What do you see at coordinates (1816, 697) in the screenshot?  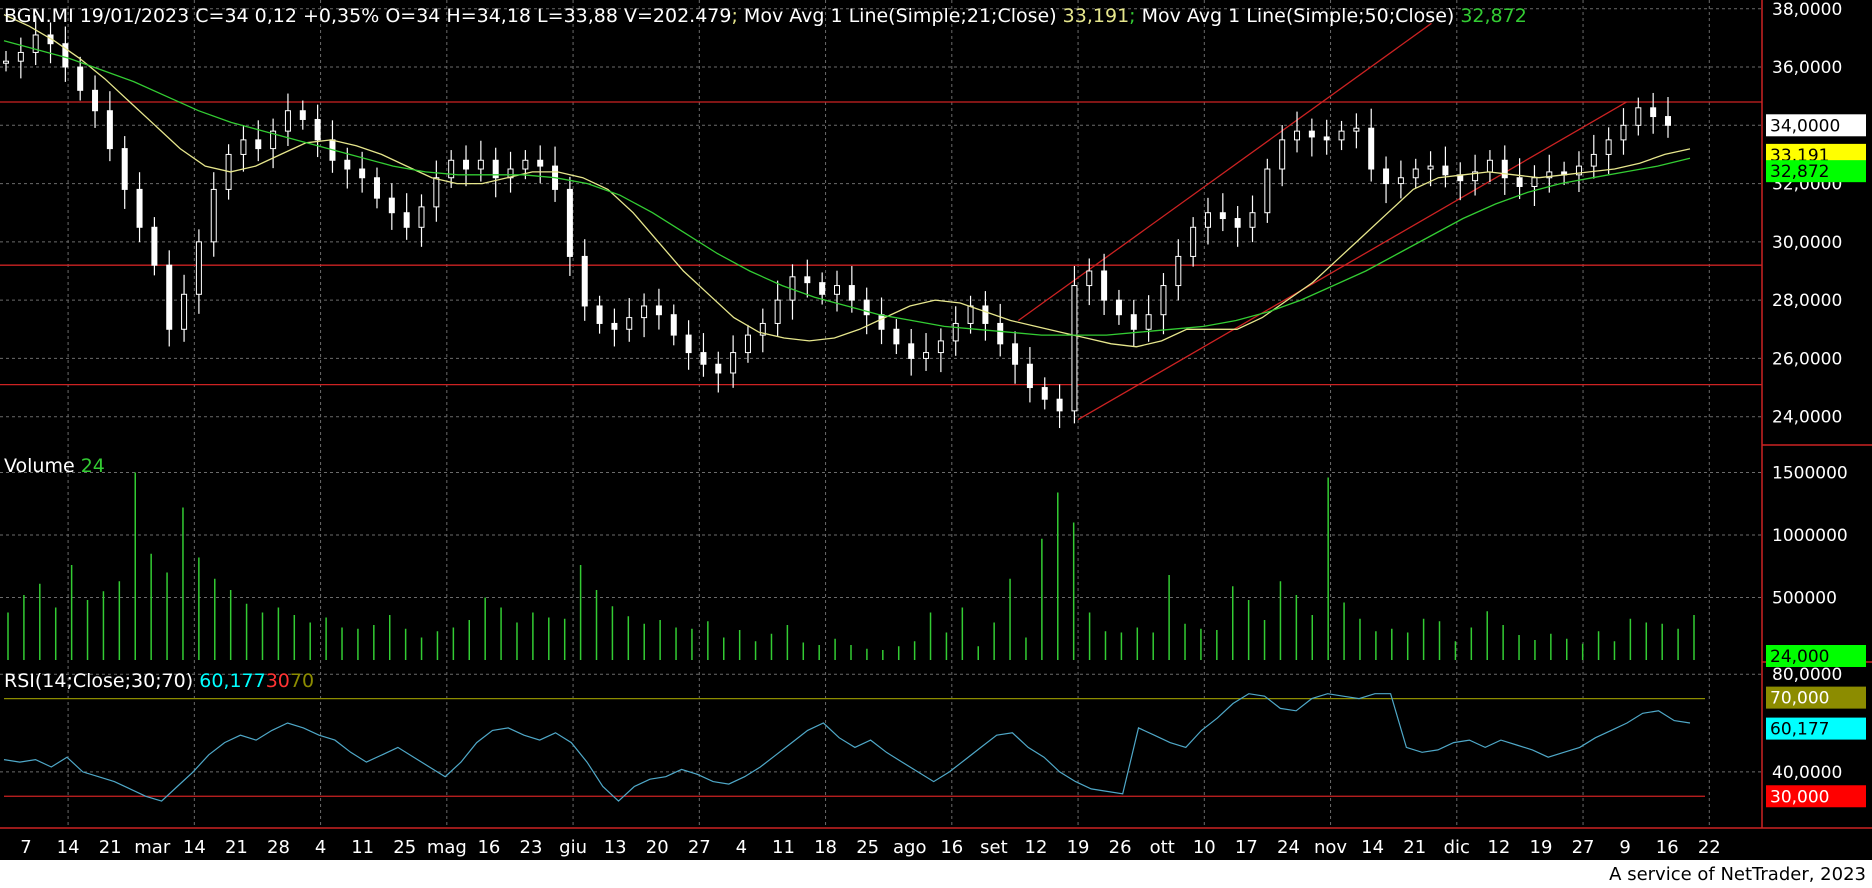 I see `rsi-upper-tag-bg` at bounding box center [1816, 697].